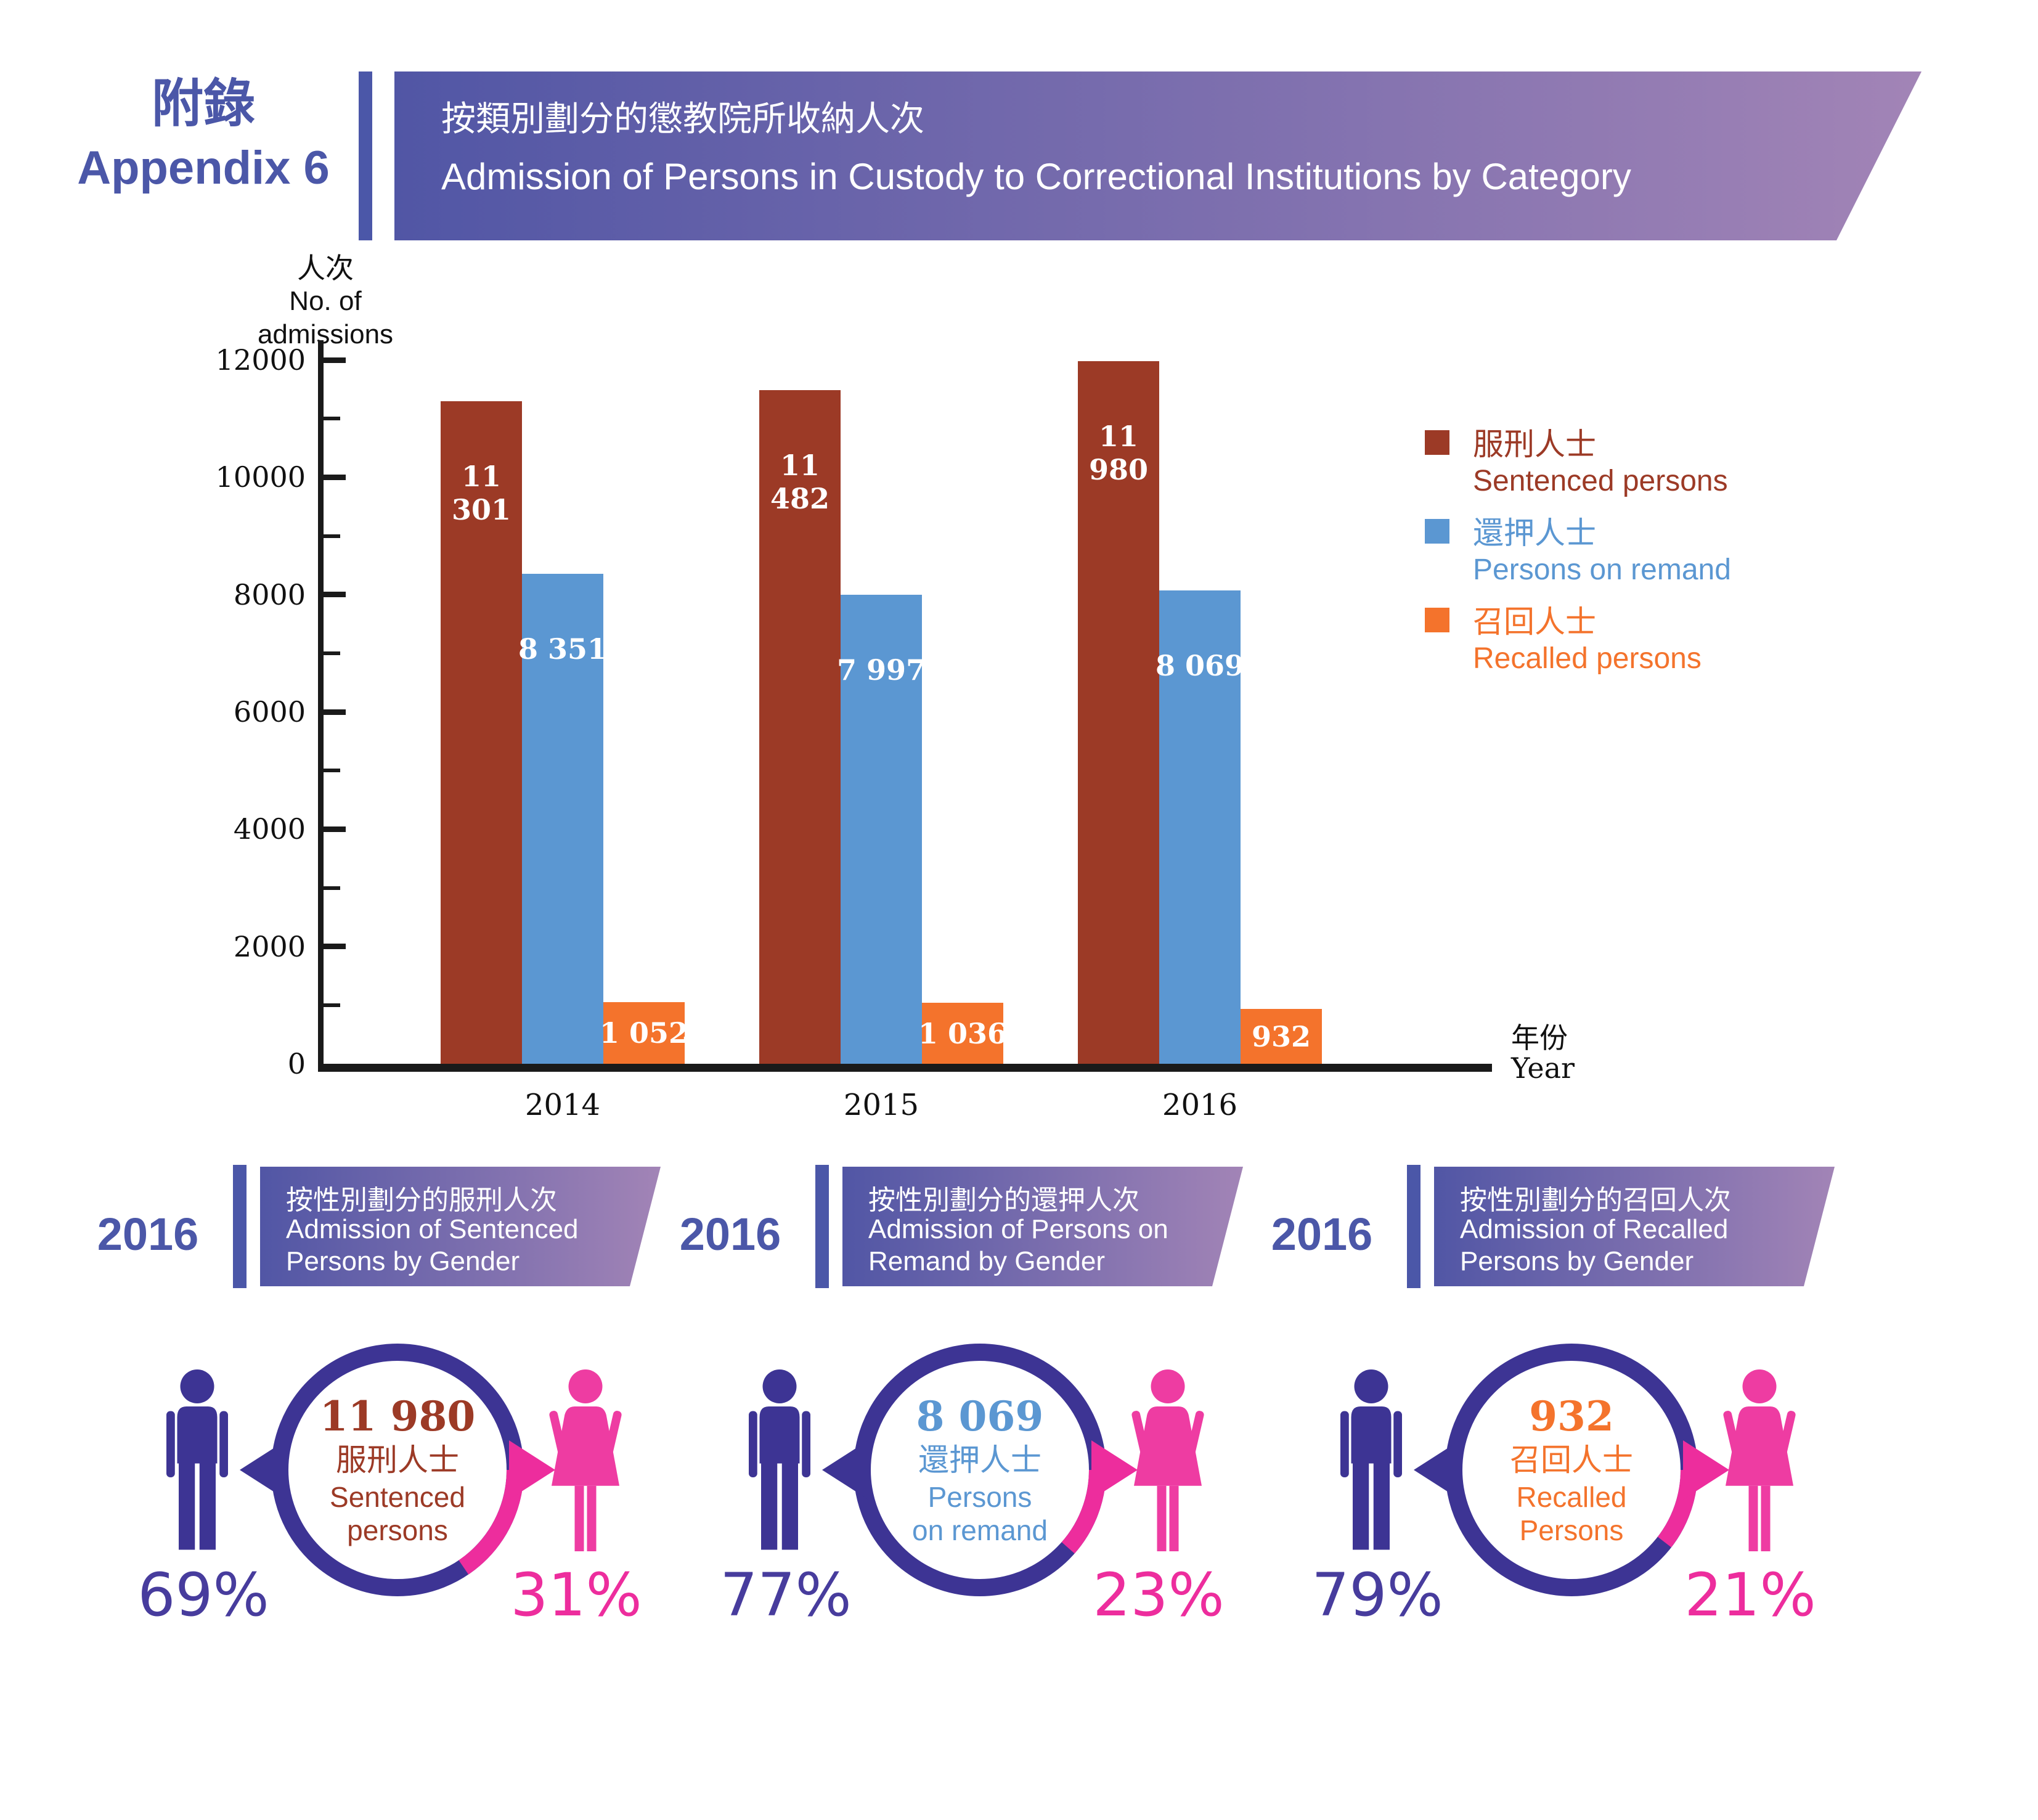  I want to click on header-divider-bar, so click(365, 155).